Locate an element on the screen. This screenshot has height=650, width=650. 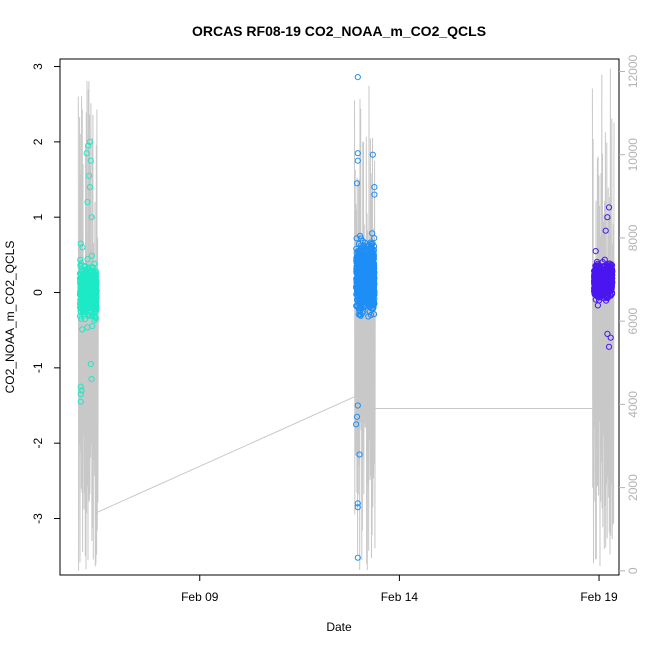
x-axis: Feb 09 Feb 14 Feb 19 is located at coordinates (399, 589).